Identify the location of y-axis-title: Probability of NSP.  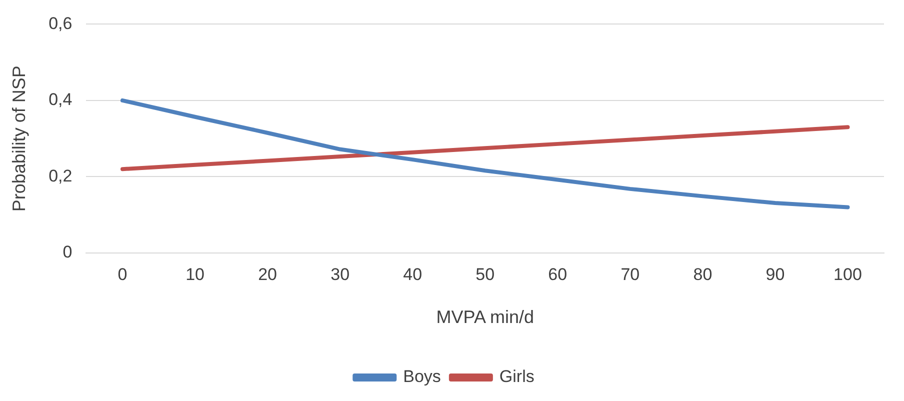
(18, 139).